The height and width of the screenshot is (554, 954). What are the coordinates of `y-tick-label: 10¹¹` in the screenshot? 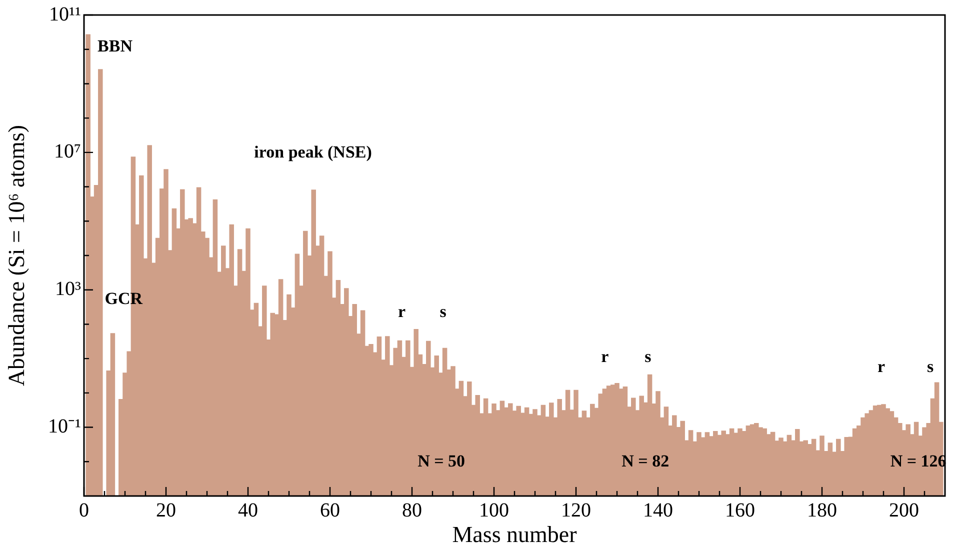 It's located at (65, 14).